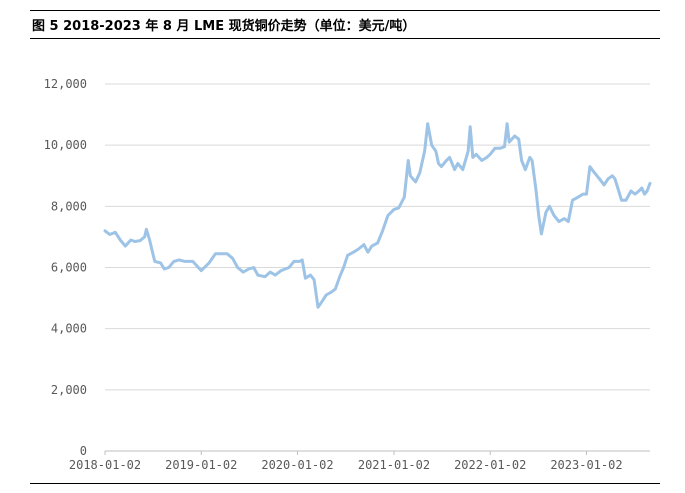 Image resolution: width=685 pixels, height=493 pixels. Describe the element at coordinates (69, 329) in the screenshot. I see `y-tick-label: 4,000` at that location.